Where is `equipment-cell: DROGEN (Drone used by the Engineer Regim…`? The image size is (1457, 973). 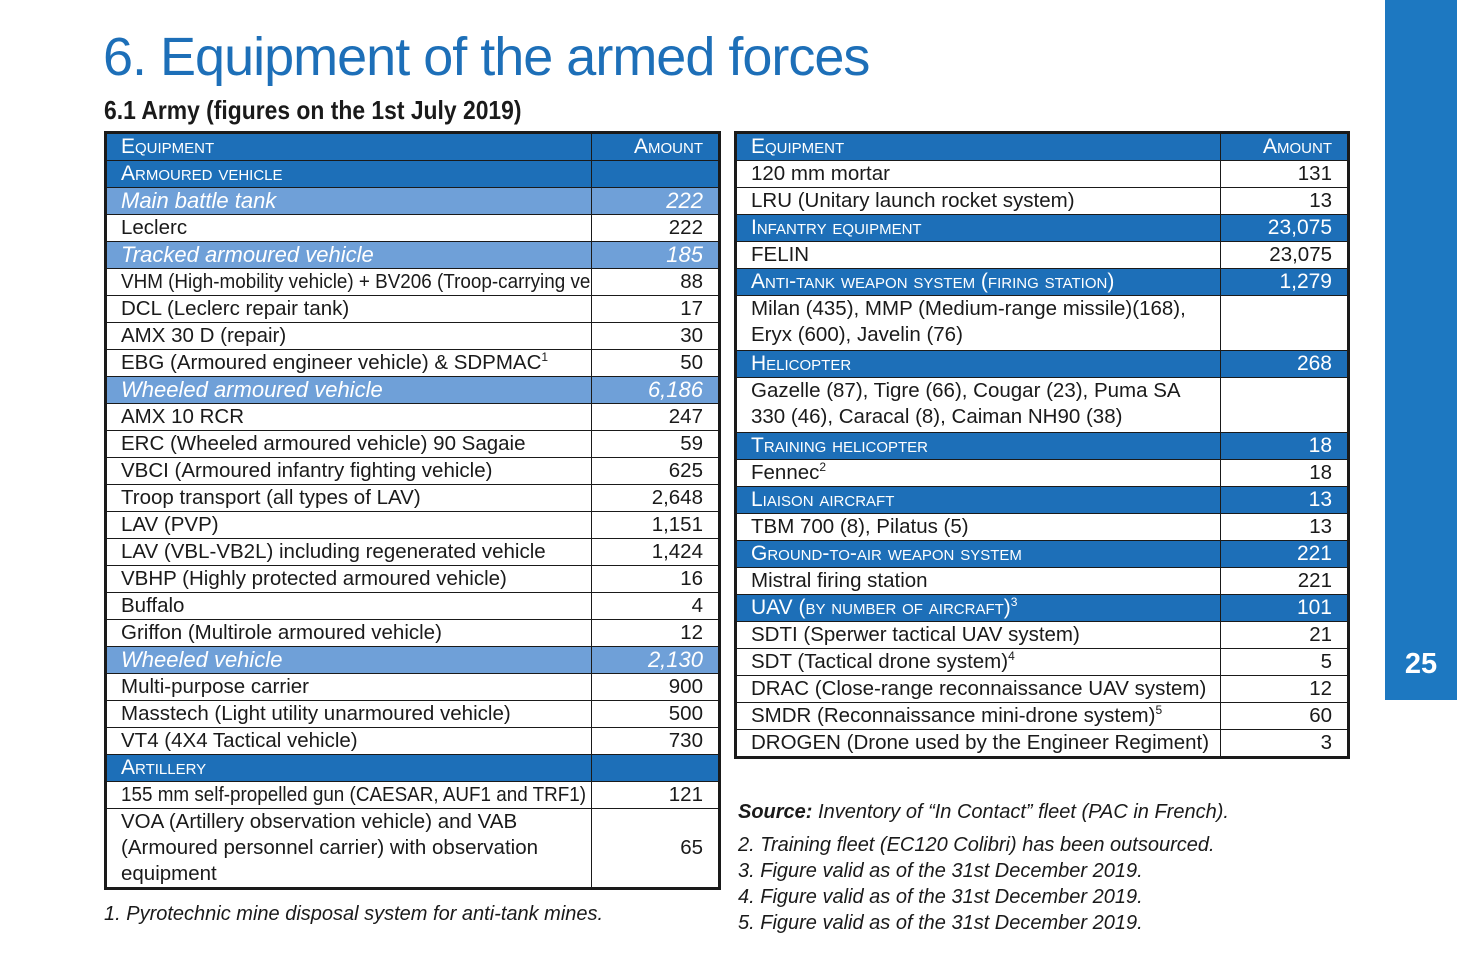
equipment-cell: DROGEN (Drone used by the Engineer Regim… is located at coordinates (978, 743).